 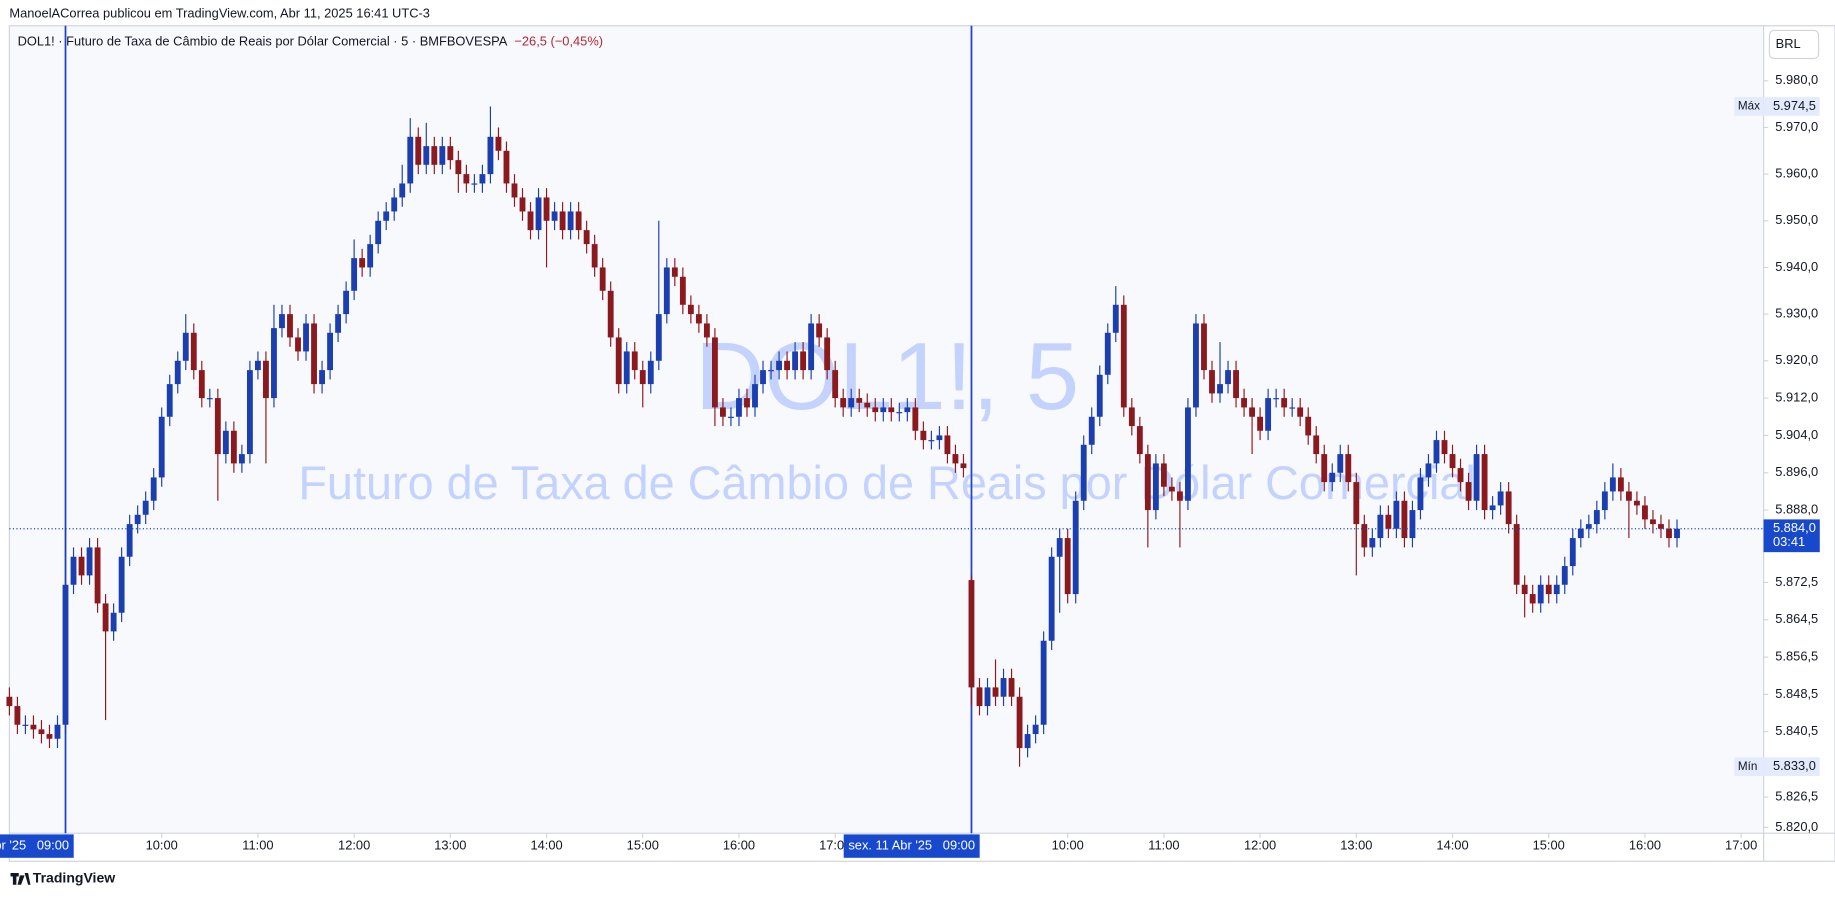 What do you see at coordinates (1788, 43) in the screenshot?
I see `currency: BRL` at bounding box center [1788, 43].